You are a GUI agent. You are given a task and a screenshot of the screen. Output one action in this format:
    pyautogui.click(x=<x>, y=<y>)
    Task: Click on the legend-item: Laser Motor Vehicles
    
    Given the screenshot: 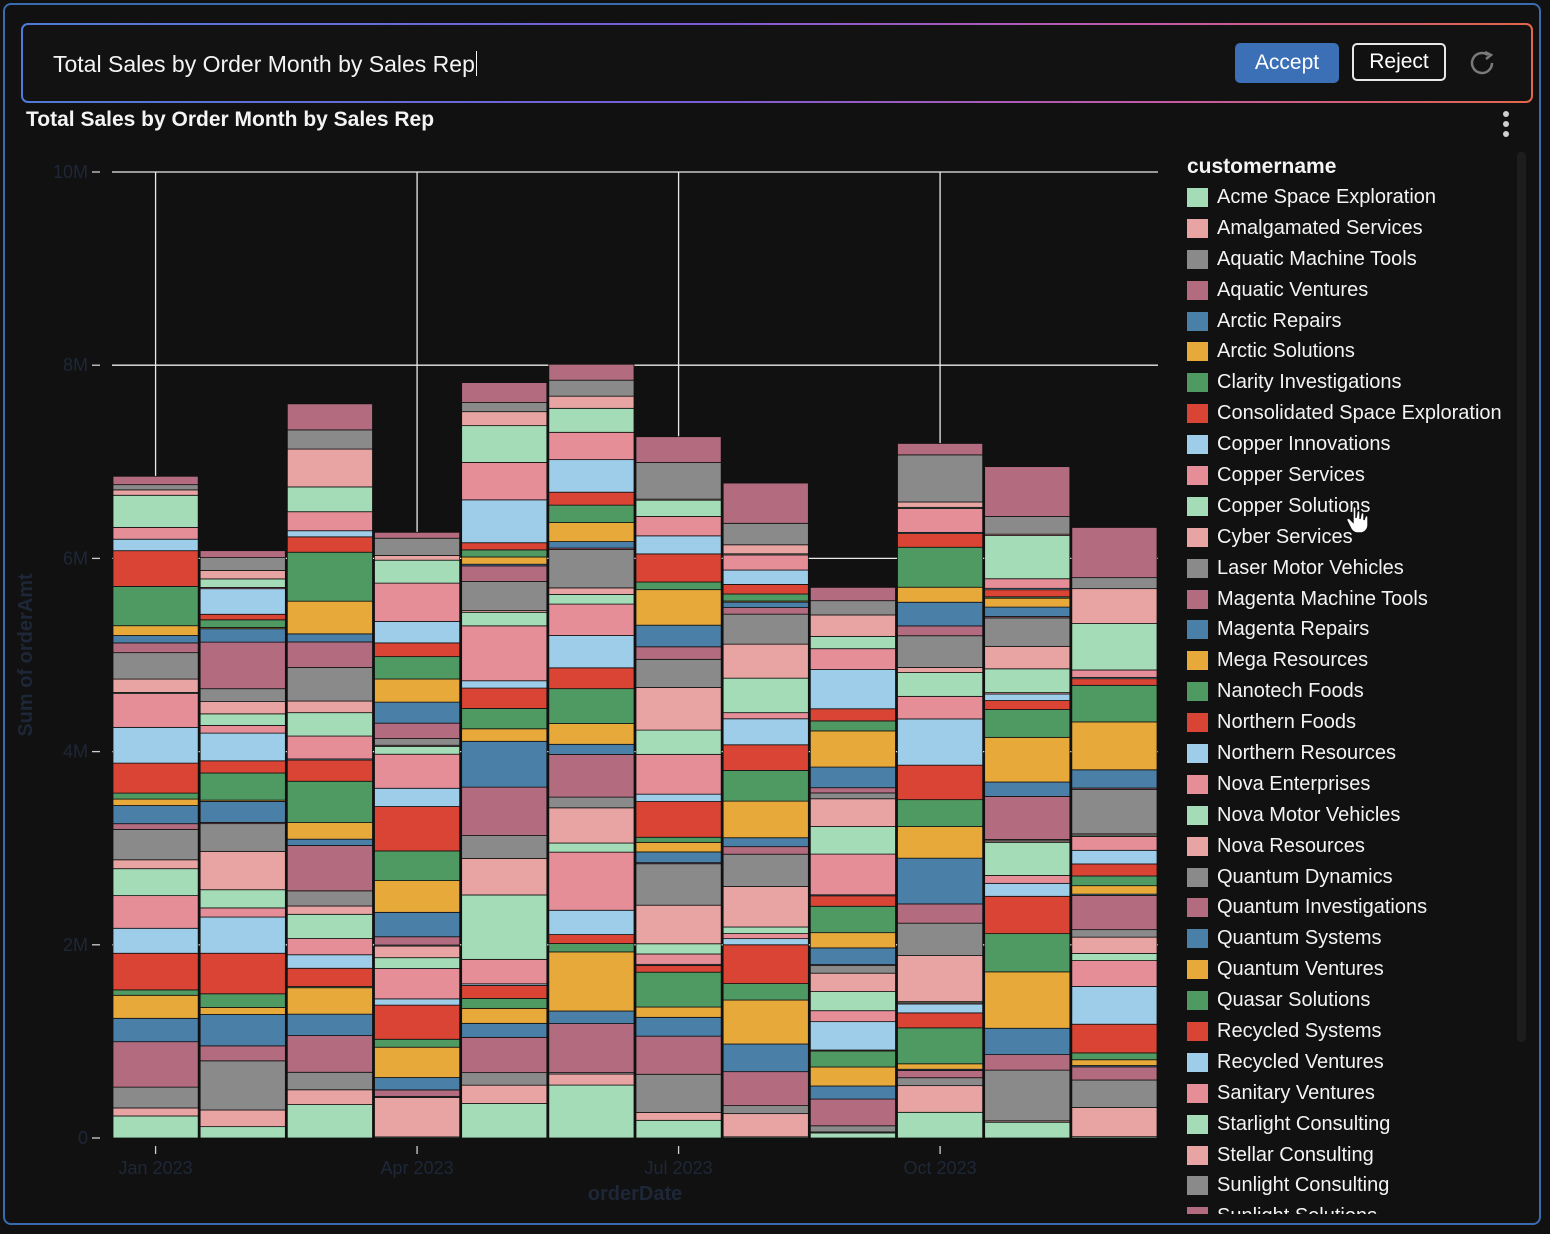 What is the action you would take?
    pyautogui.click(x=1352, y=568)
    